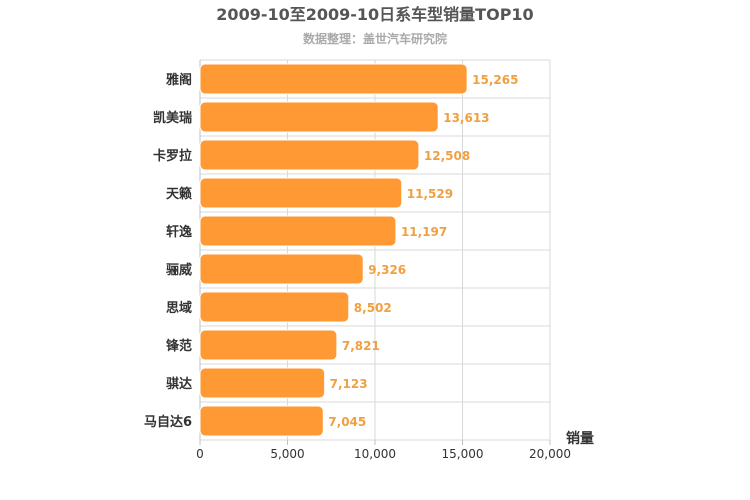 Image resolution: width=750 pixels, height=500 pixels. I want to click on data-label: 12,508, so click(447, 156).